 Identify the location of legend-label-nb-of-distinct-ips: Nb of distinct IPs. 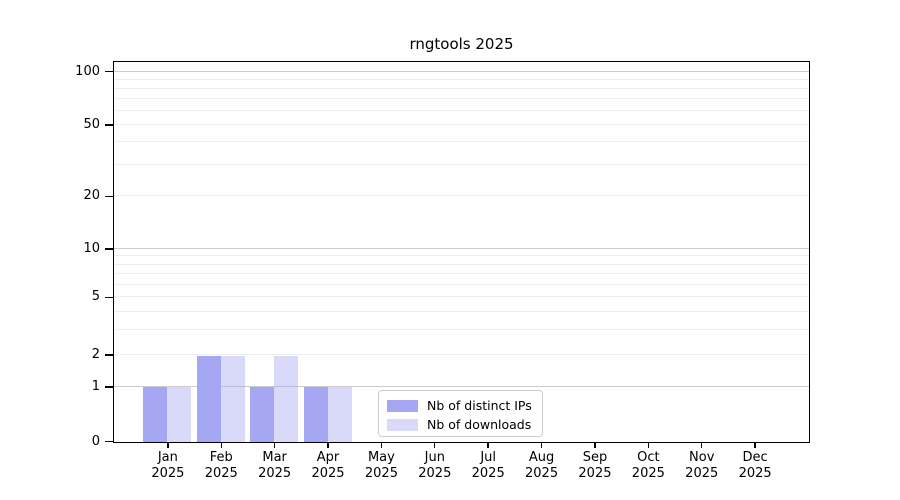
(479, 405).